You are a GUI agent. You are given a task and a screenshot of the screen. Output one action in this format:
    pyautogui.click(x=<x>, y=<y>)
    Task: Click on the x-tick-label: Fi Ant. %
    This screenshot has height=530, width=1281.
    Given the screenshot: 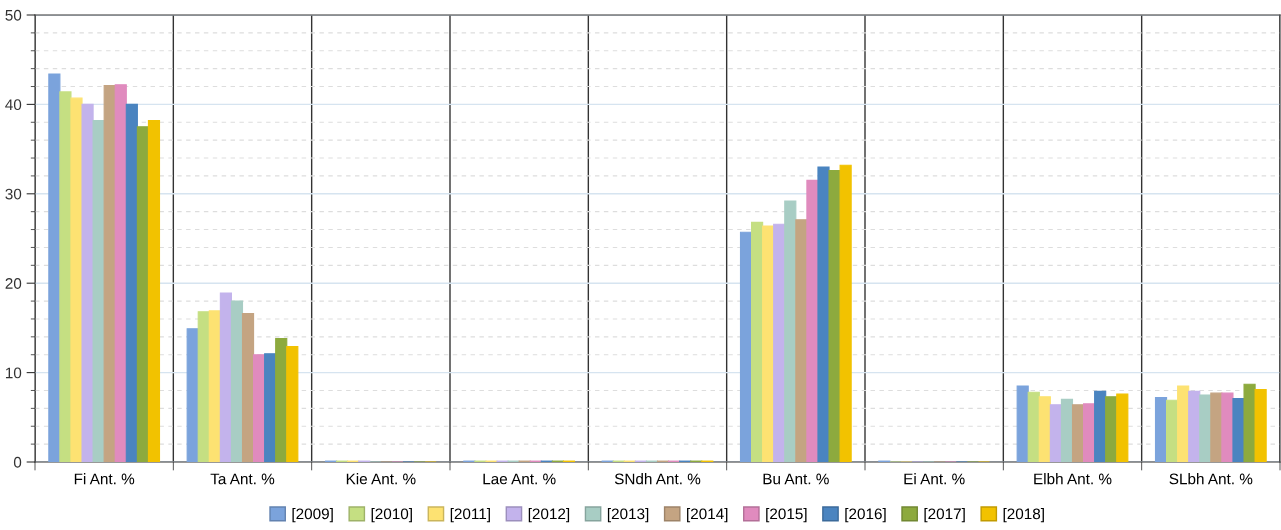 What is the action you would take?
    pyautogui.click(x=104, y=479)
    